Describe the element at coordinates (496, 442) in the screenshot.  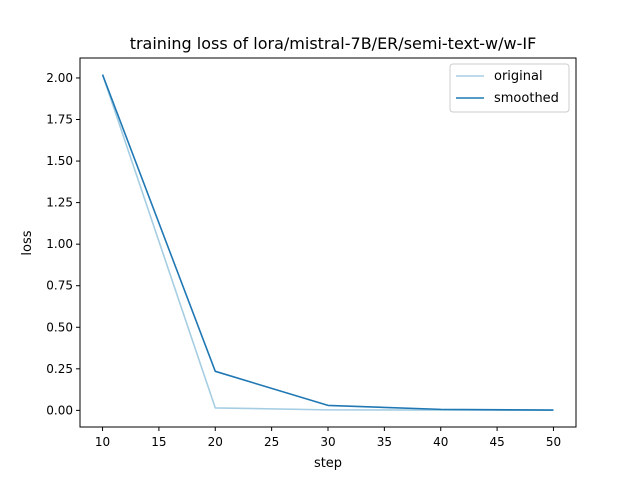
I see `x-tick-label: 45` at that location.